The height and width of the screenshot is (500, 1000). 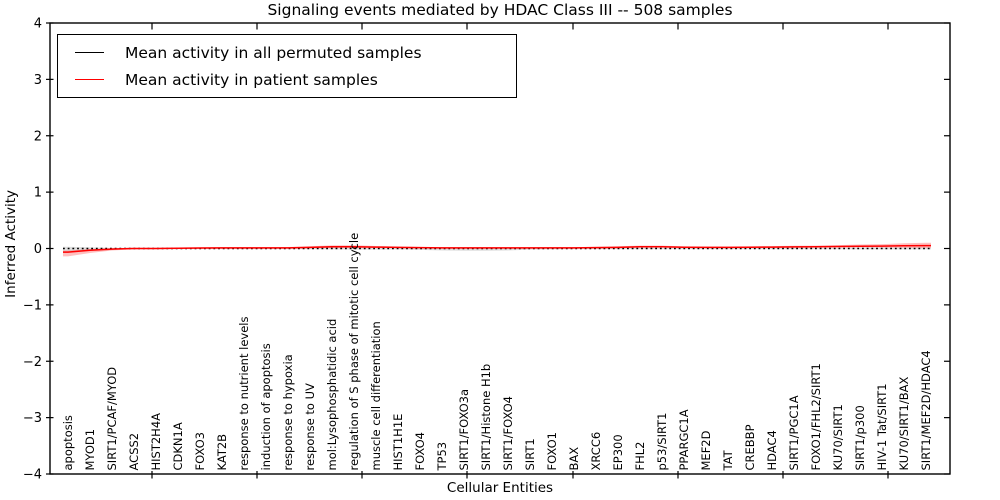 What do you see at coordinates (38, 136) in the screenshot?
I see `y-tick-label: 2` at bounding box center [38, 136].